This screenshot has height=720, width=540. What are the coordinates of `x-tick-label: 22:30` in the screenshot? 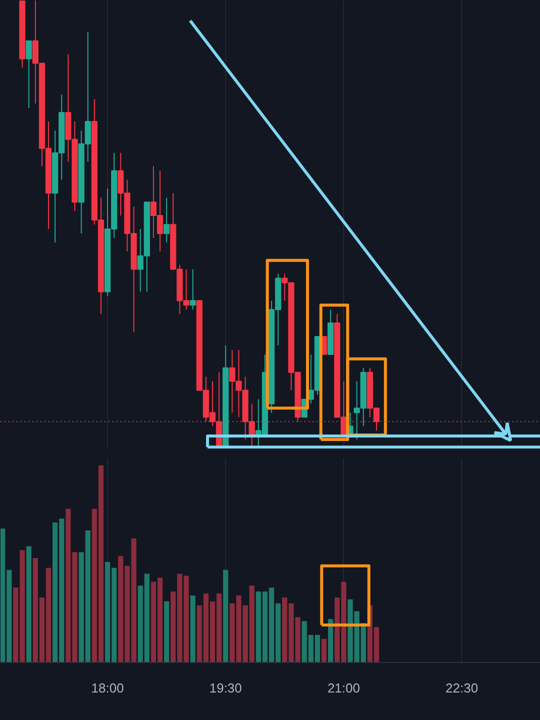 It's located at (462, 688).